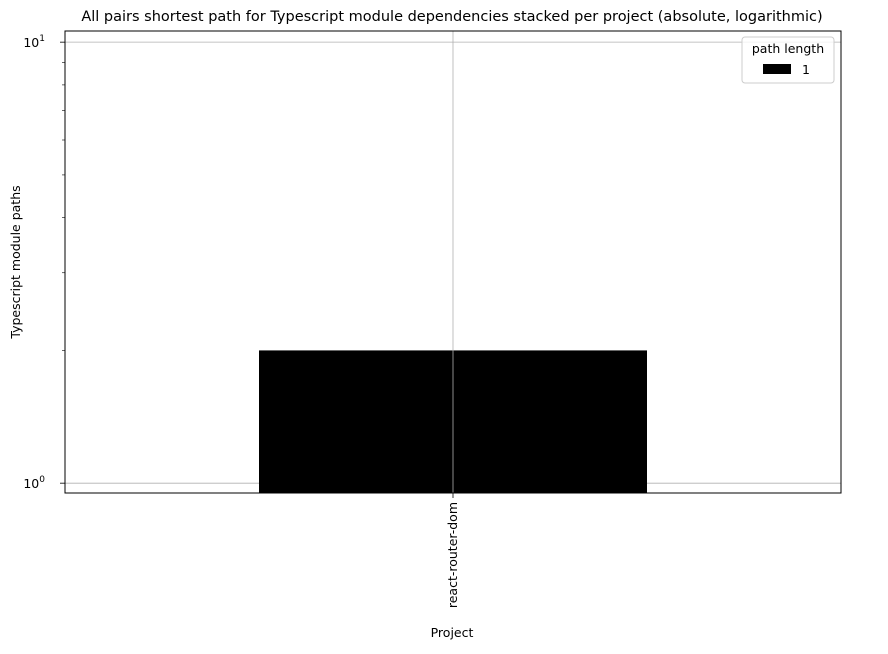  What do you see at coordinates (788, 48) in the screenshot?
I see `legend-title: path length` at bounding box center [788, 48].